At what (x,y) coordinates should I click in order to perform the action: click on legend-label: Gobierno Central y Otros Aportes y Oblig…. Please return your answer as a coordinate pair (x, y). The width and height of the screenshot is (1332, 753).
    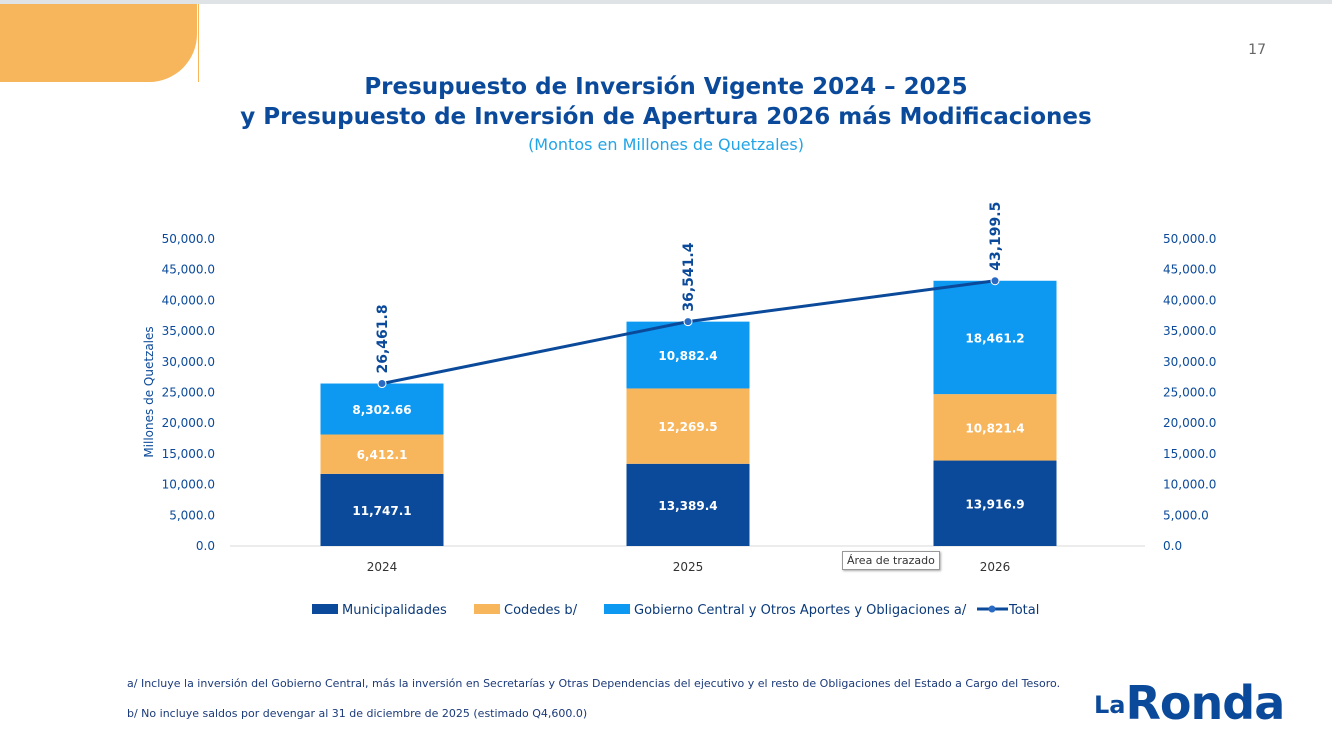
    Looking at the image, I should click on (800, 610).